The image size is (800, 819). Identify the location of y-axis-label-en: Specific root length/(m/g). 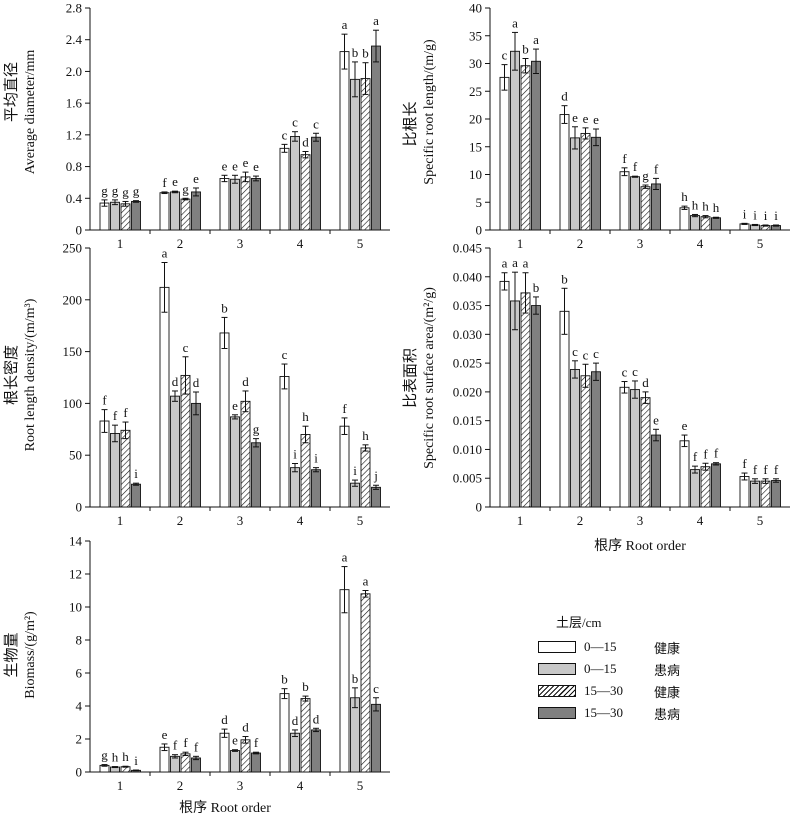
(429, 112).